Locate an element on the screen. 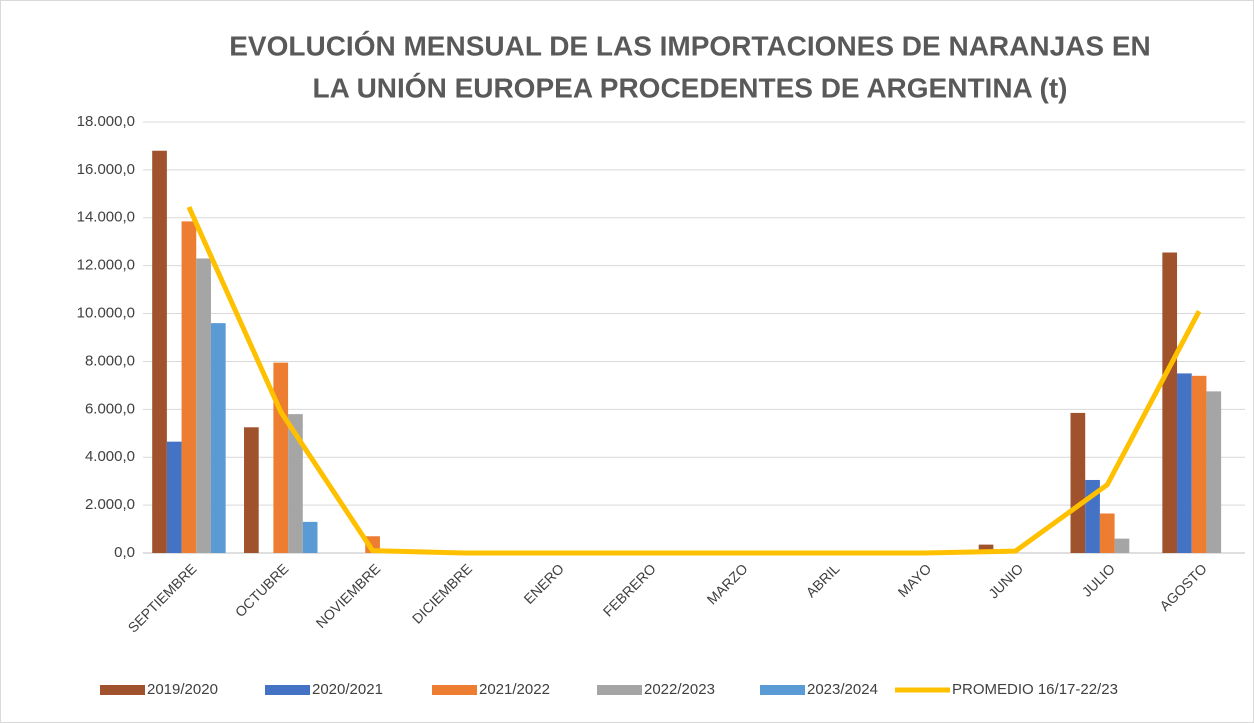 Image resolution: width=1254 pixels, height=723 pixels. y-tick-label: 2.000,0 is located at coordinates (110, 504).